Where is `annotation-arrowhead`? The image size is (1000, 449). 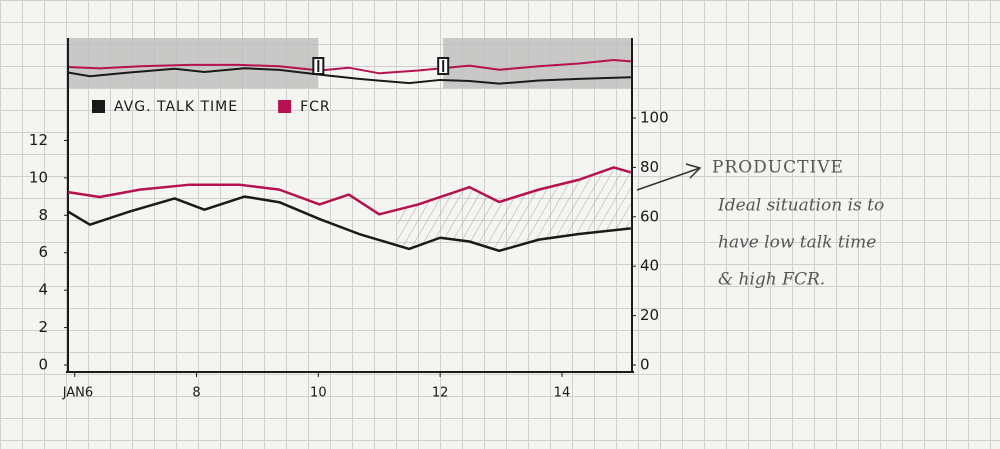 annotation-arrowhead is located at coordinates (693, 171).